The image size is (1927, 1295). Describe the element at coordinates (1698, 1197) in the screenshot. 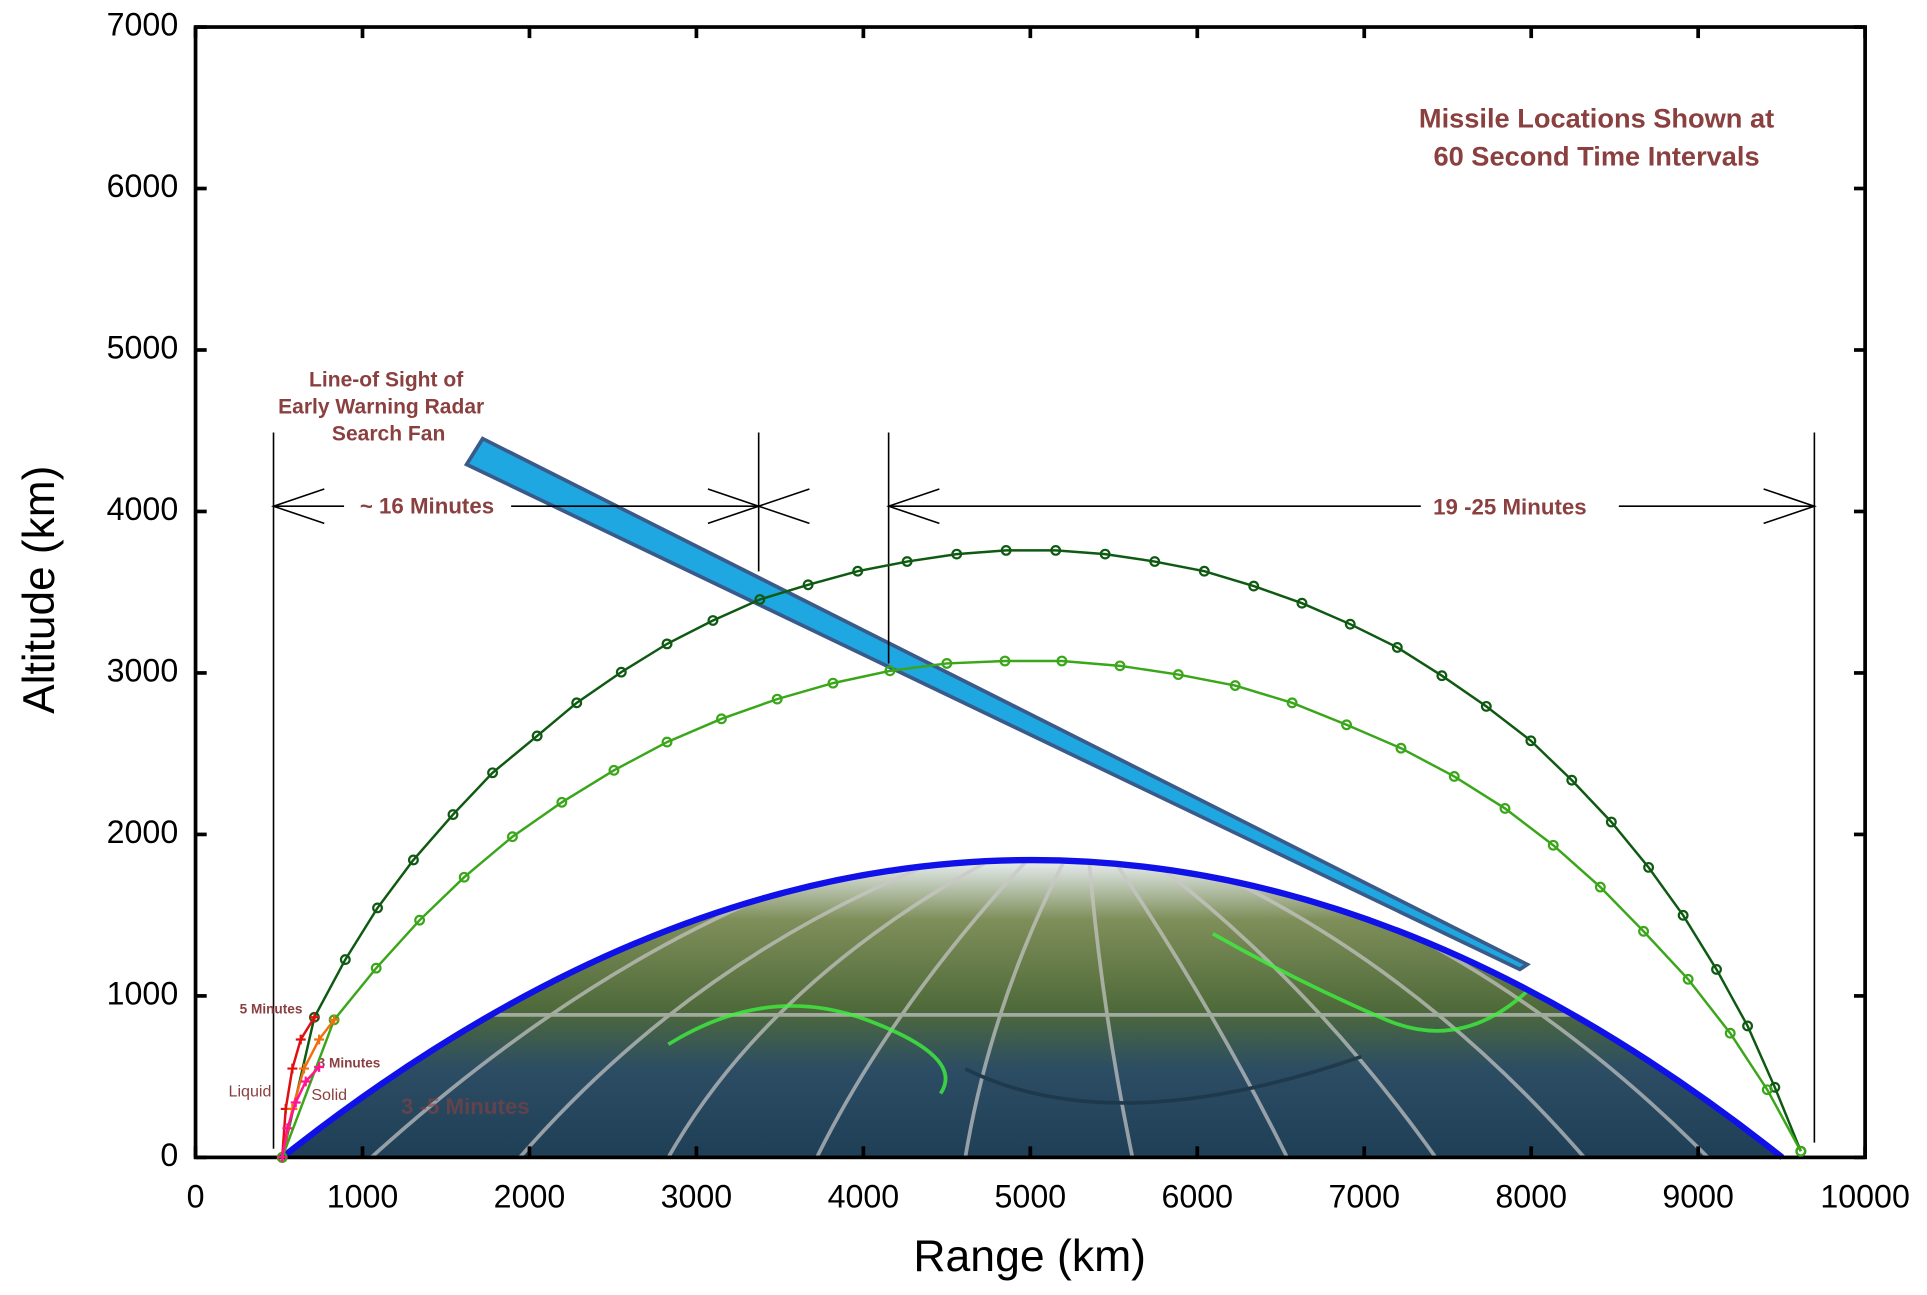

I see `x-tick-label: 9000` at that location.